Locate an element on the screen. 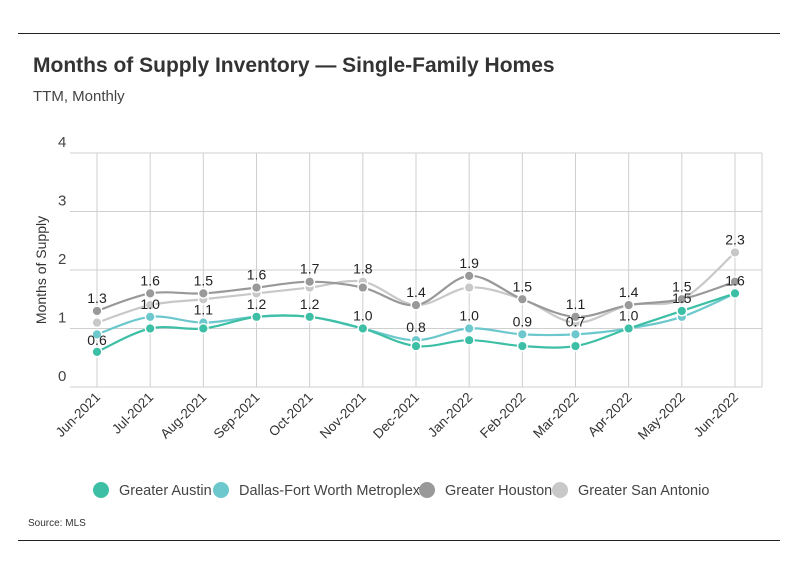 This screenshot has height=575, width=799. data-label-bottom: 1.6 is located at coordinates (735, 281).